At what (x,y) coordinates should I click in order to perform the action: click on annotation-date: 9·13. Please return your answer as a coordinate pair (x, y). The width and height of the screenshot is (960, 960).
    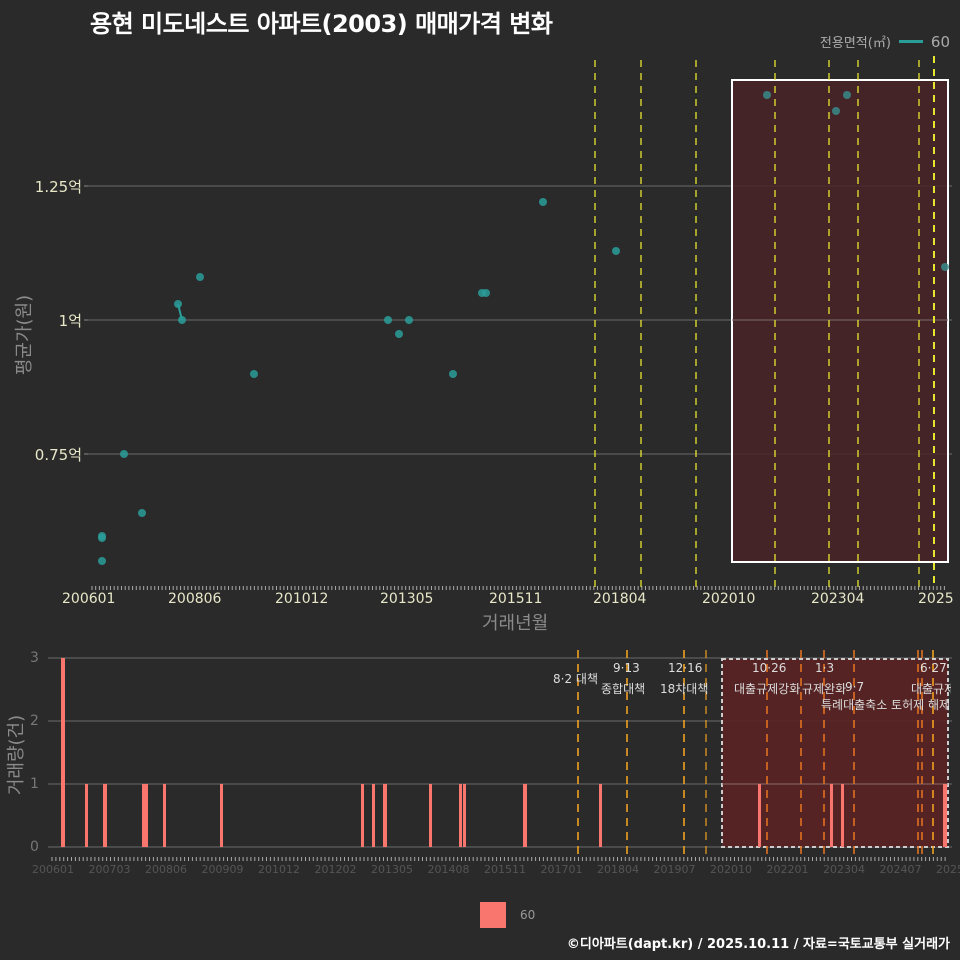
    Looking at the image, I should click on (626, 668).